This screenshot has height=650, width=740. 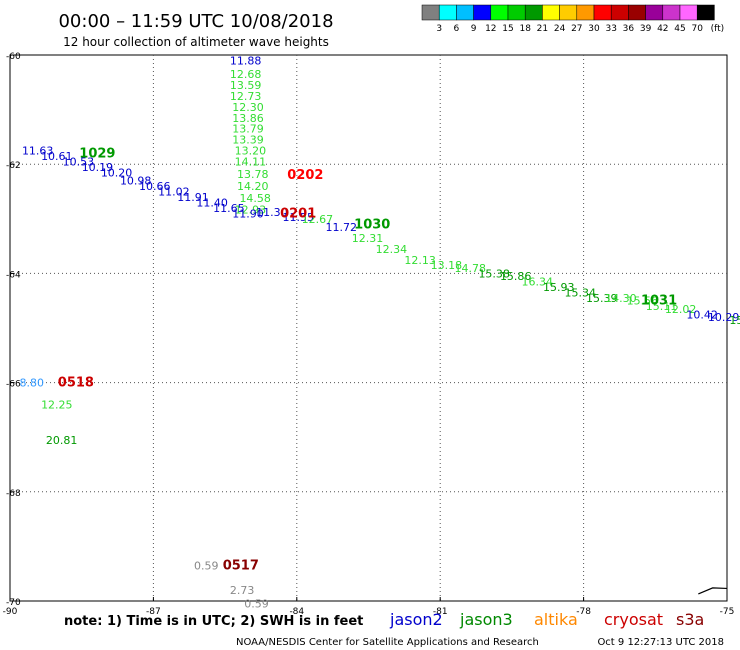 What do you see at coordinates (494, 273) in the screenshot?
I see `wave-height-point: 15.38` at bounding box center [494, 273].